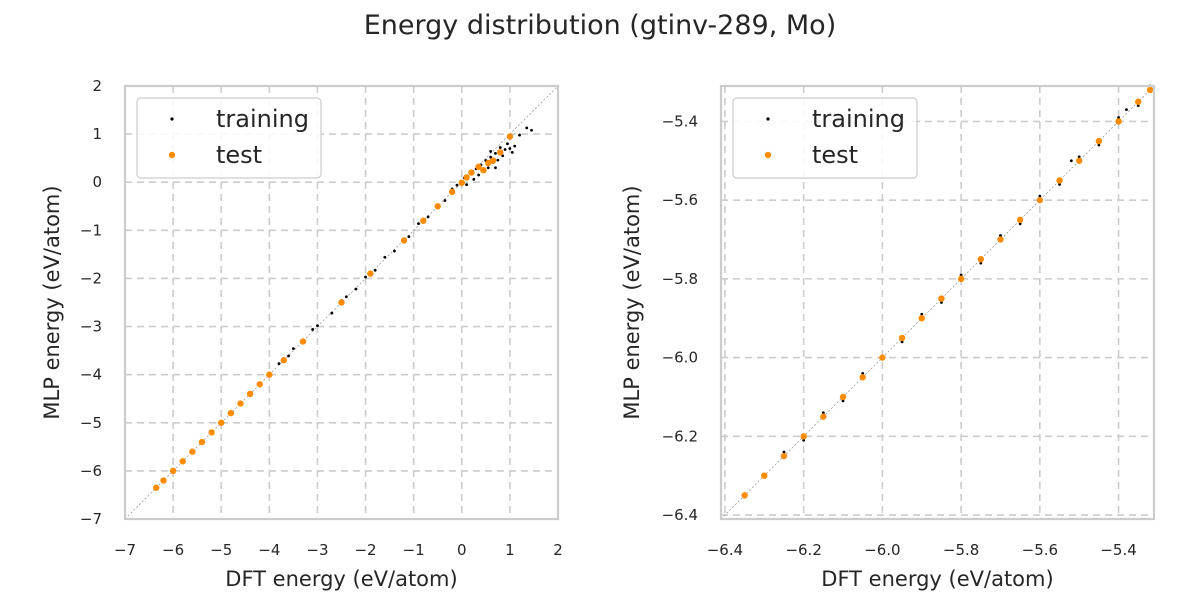 The width and height of the screenshot is (1200, 600). What do you see at coordinates (341, 579) in the screenshot?
I see `x-axis-label: DFT energy (eV/atom)` at bounding box center [341, 579].